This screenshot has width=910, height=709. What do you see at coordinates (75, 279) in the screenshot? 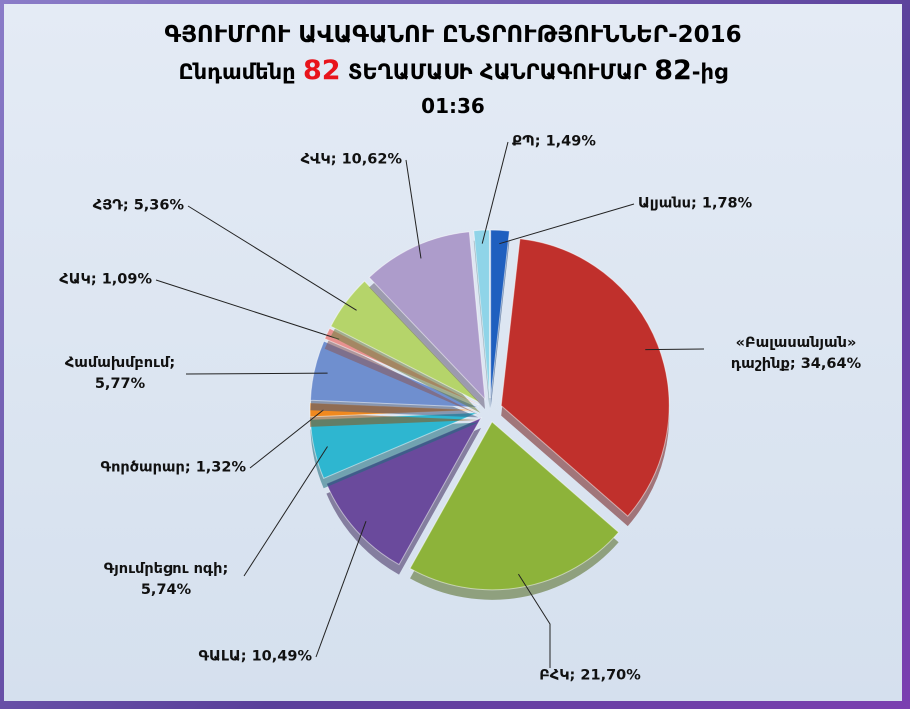
I see `category-name: ՀԱԿ` at bounding box center [75, 279].